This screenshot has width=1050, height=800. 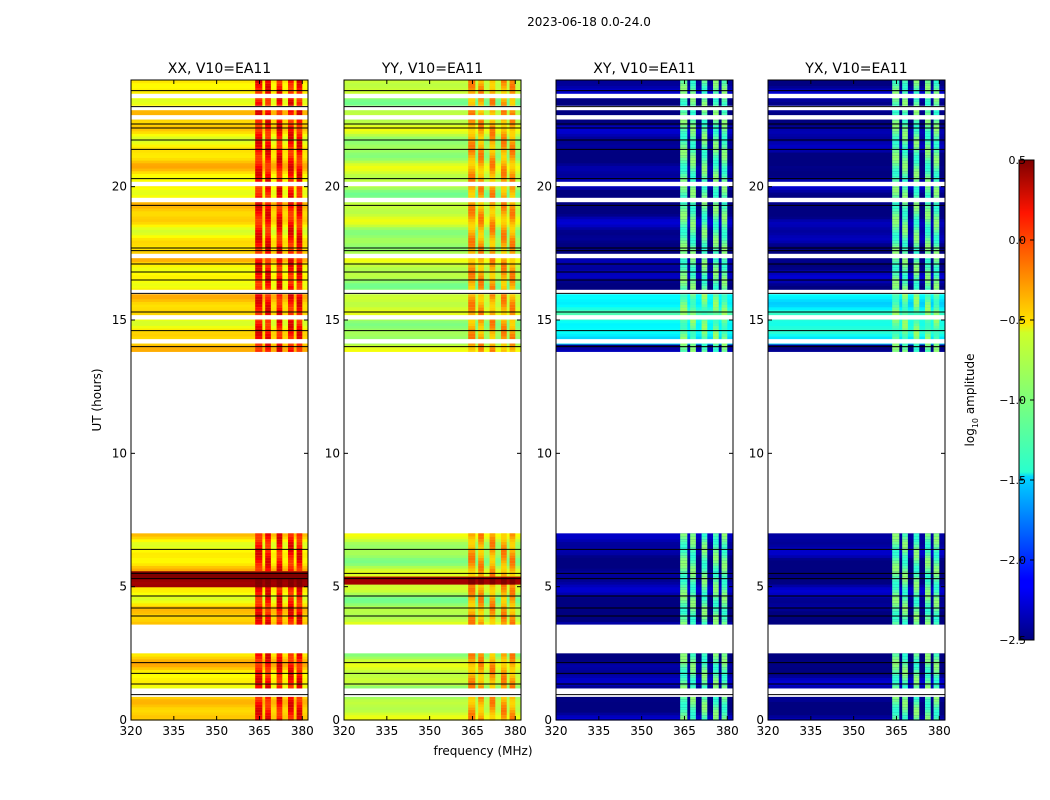 What do you see at coordinates (432, 400) in the screenshot?
I see `heatmap-cells` at bounding box center [432, 400].